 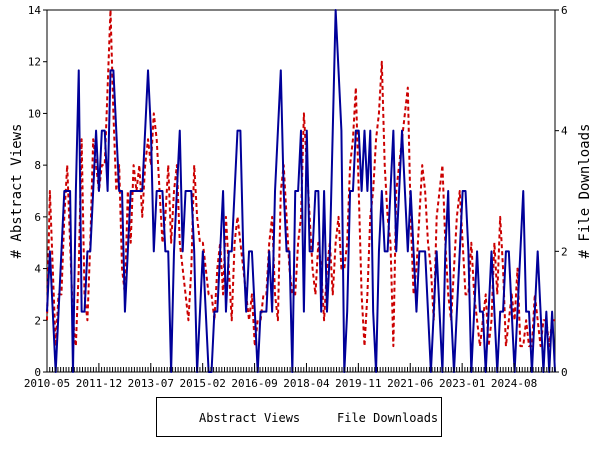 I want to click on y-tick-label: 10, so click(x=34, y=113).